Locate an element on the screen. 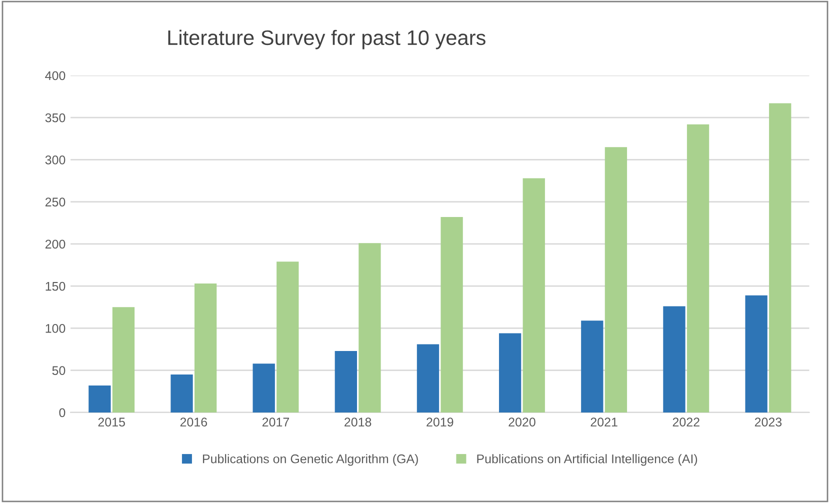 This screenshot has height=503, width=830. y-tick-label: 250 is located at coordinates (55, 202).